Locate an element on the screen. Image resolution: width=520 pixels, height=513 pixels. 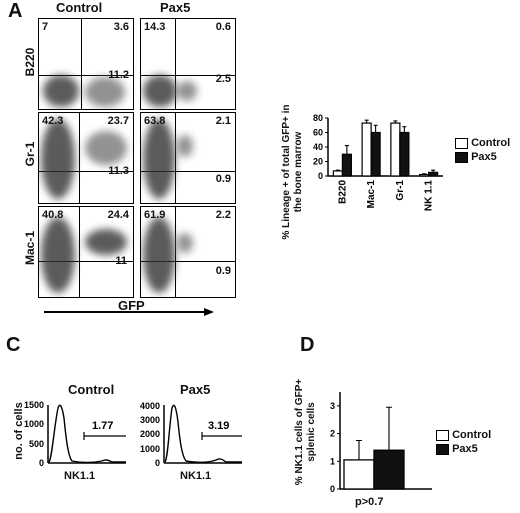
bar-d-ytick-3: 3 is located at coordinates (332, 406).